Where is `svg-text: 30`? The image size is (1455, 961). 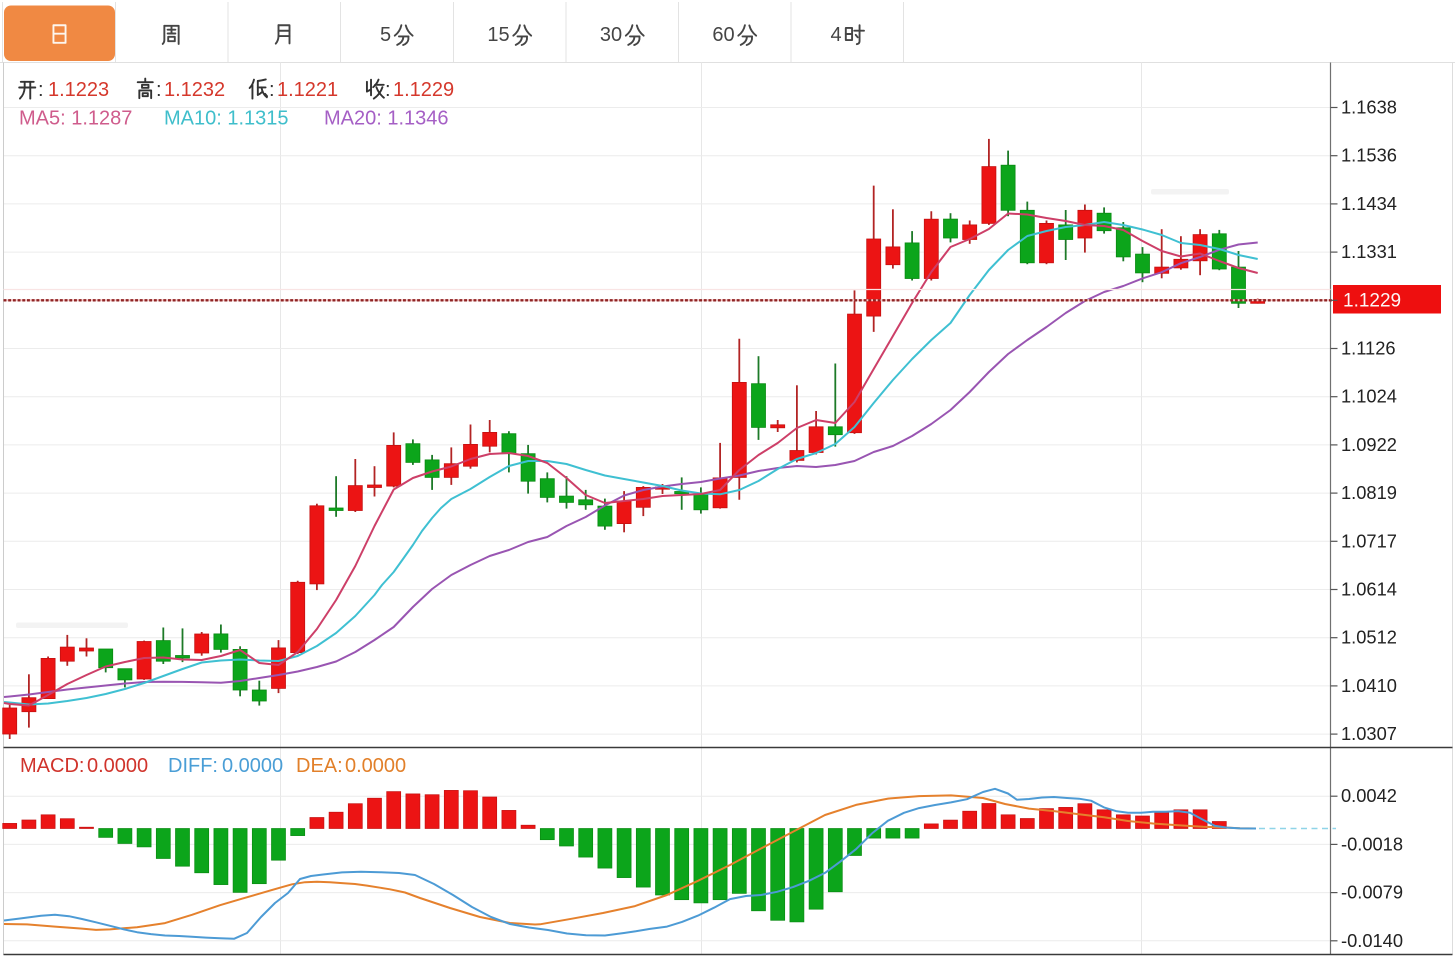
svg-text: 30 is located at coordinates (611, 35).